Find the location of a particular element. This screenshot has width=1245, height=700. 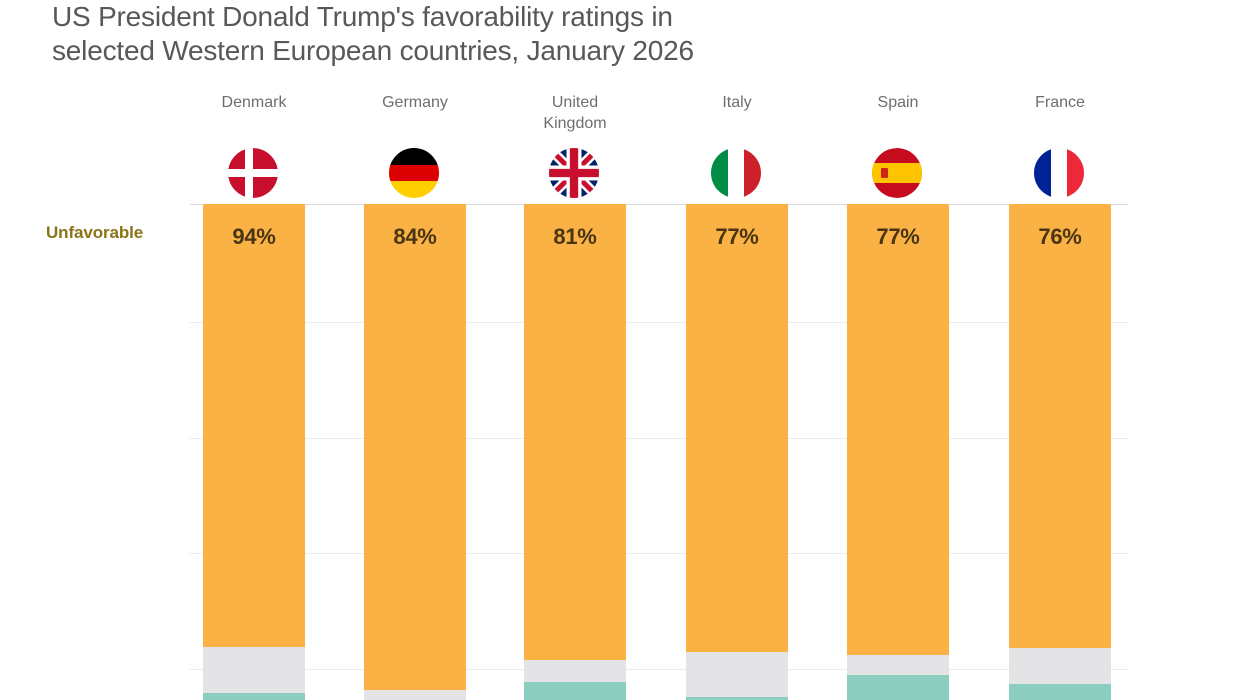

segment-no-opinion-germany is located at coordinates (415, 695).